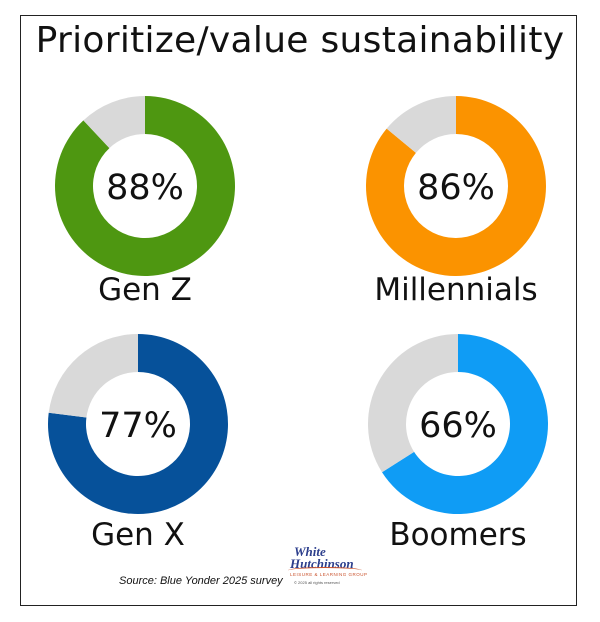  I want to click on category-label-millennials: Millennials, so click(455, 290).